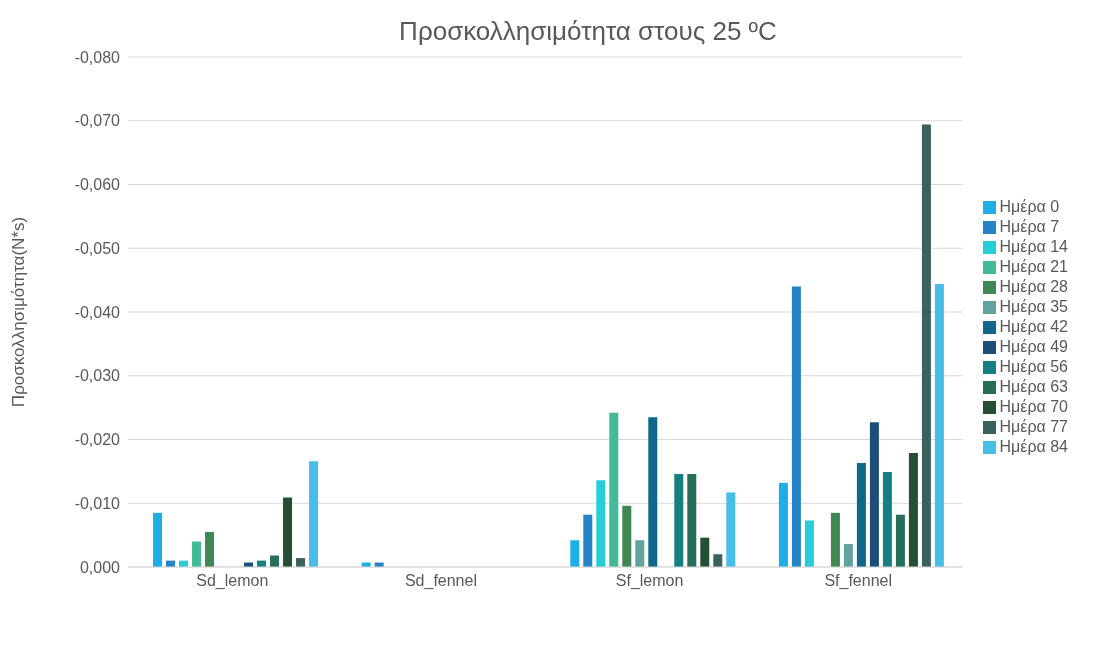  Describe the element at coordinates (1033, 286) in the screenshot. I see `legend-label: Ημέρα 28` at that location.